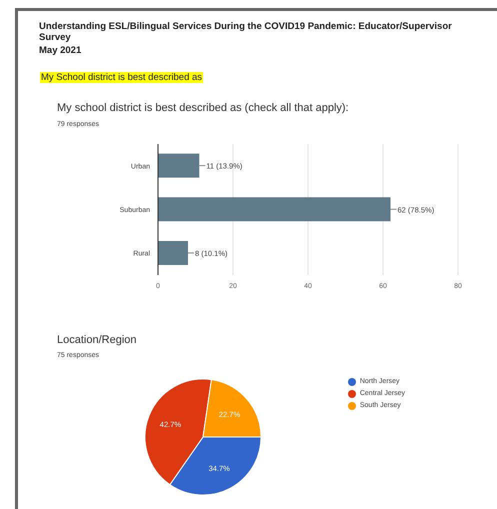  What do you see at coordinates (97, 340) in the screenshot?
I see `chart-title: Location/Region` at bounding box center [97, 340].